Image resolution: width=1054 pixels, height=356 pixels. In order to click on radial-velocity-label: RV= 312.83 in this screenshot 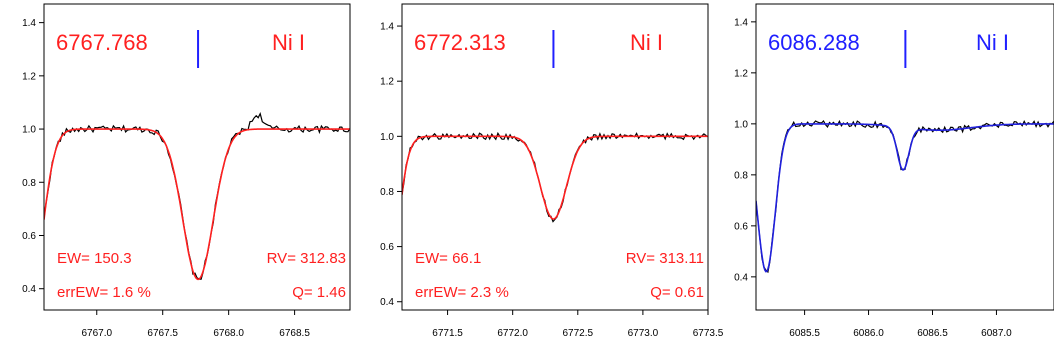, I will do `click(306, 258)`.